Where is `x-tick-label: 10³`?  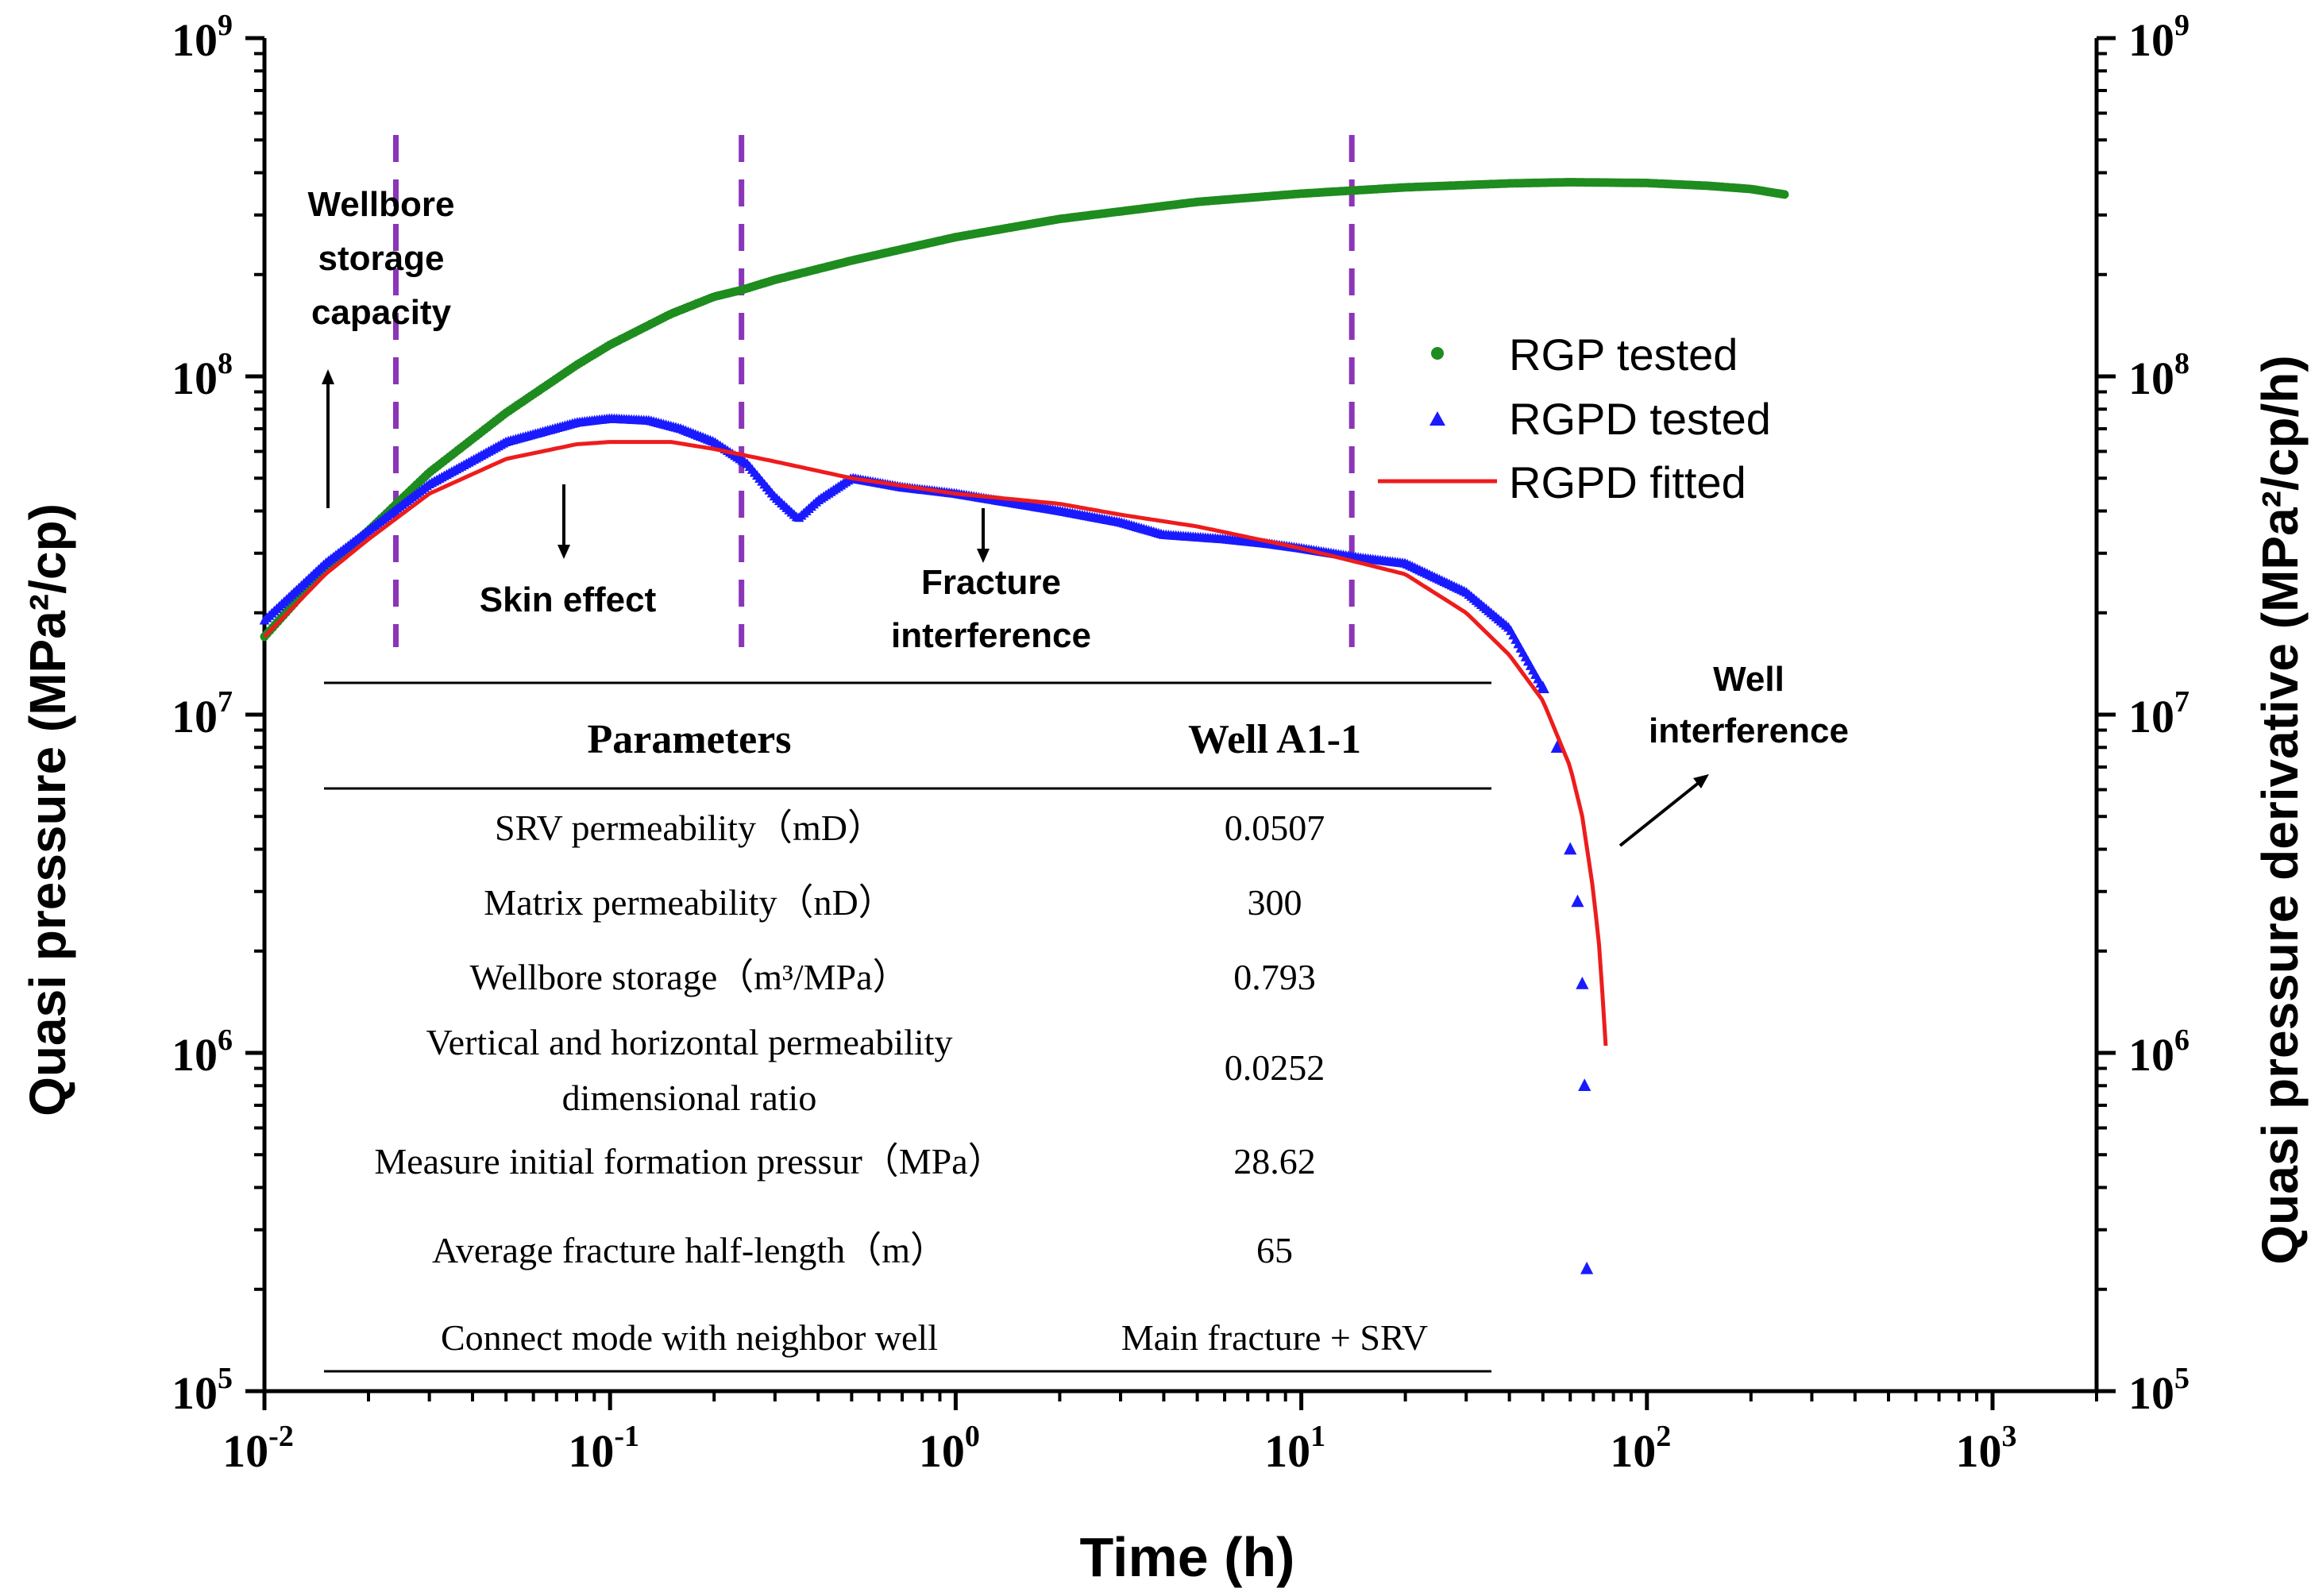
x-tick-label: 10³ is located at coordinates (1985, 1448).